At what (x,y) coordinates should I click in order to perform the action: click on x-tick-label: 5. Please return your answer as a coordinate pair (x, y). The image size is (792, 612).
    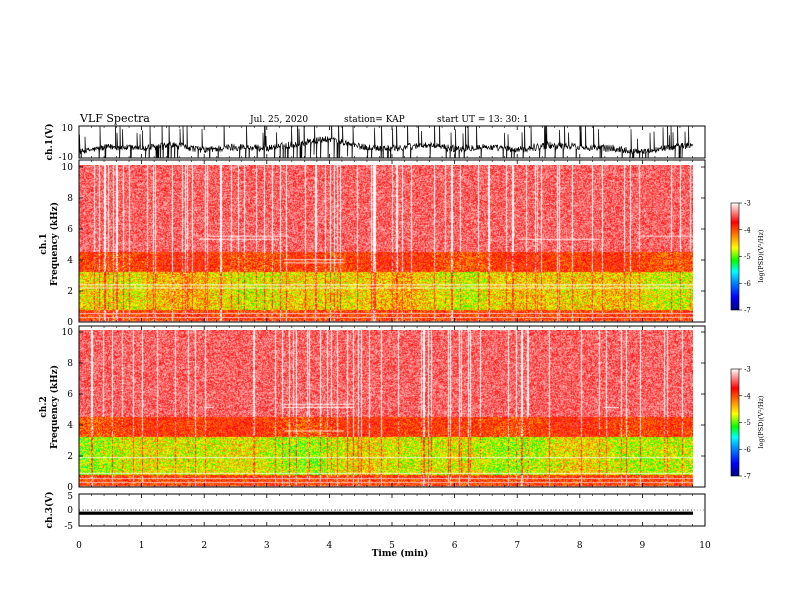
    Looking at the image, I should click on (392, 546).